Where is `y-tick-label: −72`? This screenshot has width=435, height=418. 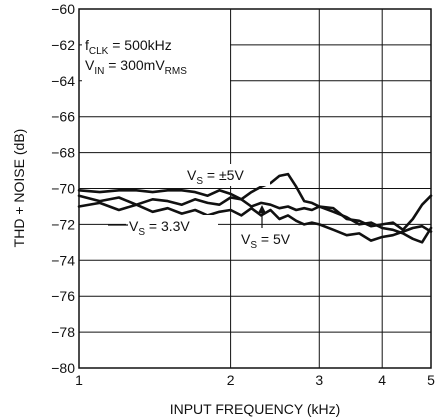 y-tick-label: −72 is located at coordinates (63, 224).